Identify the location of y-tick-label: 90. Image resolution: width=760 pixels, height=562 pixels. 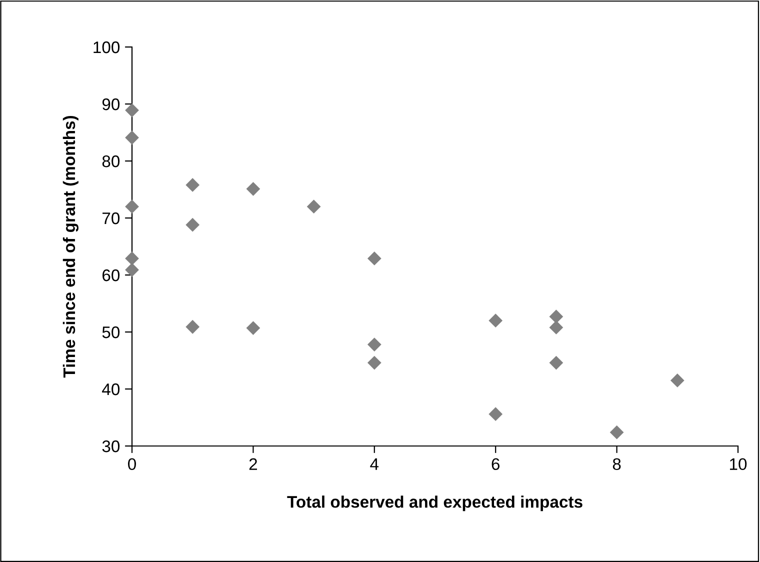
(111, 104).